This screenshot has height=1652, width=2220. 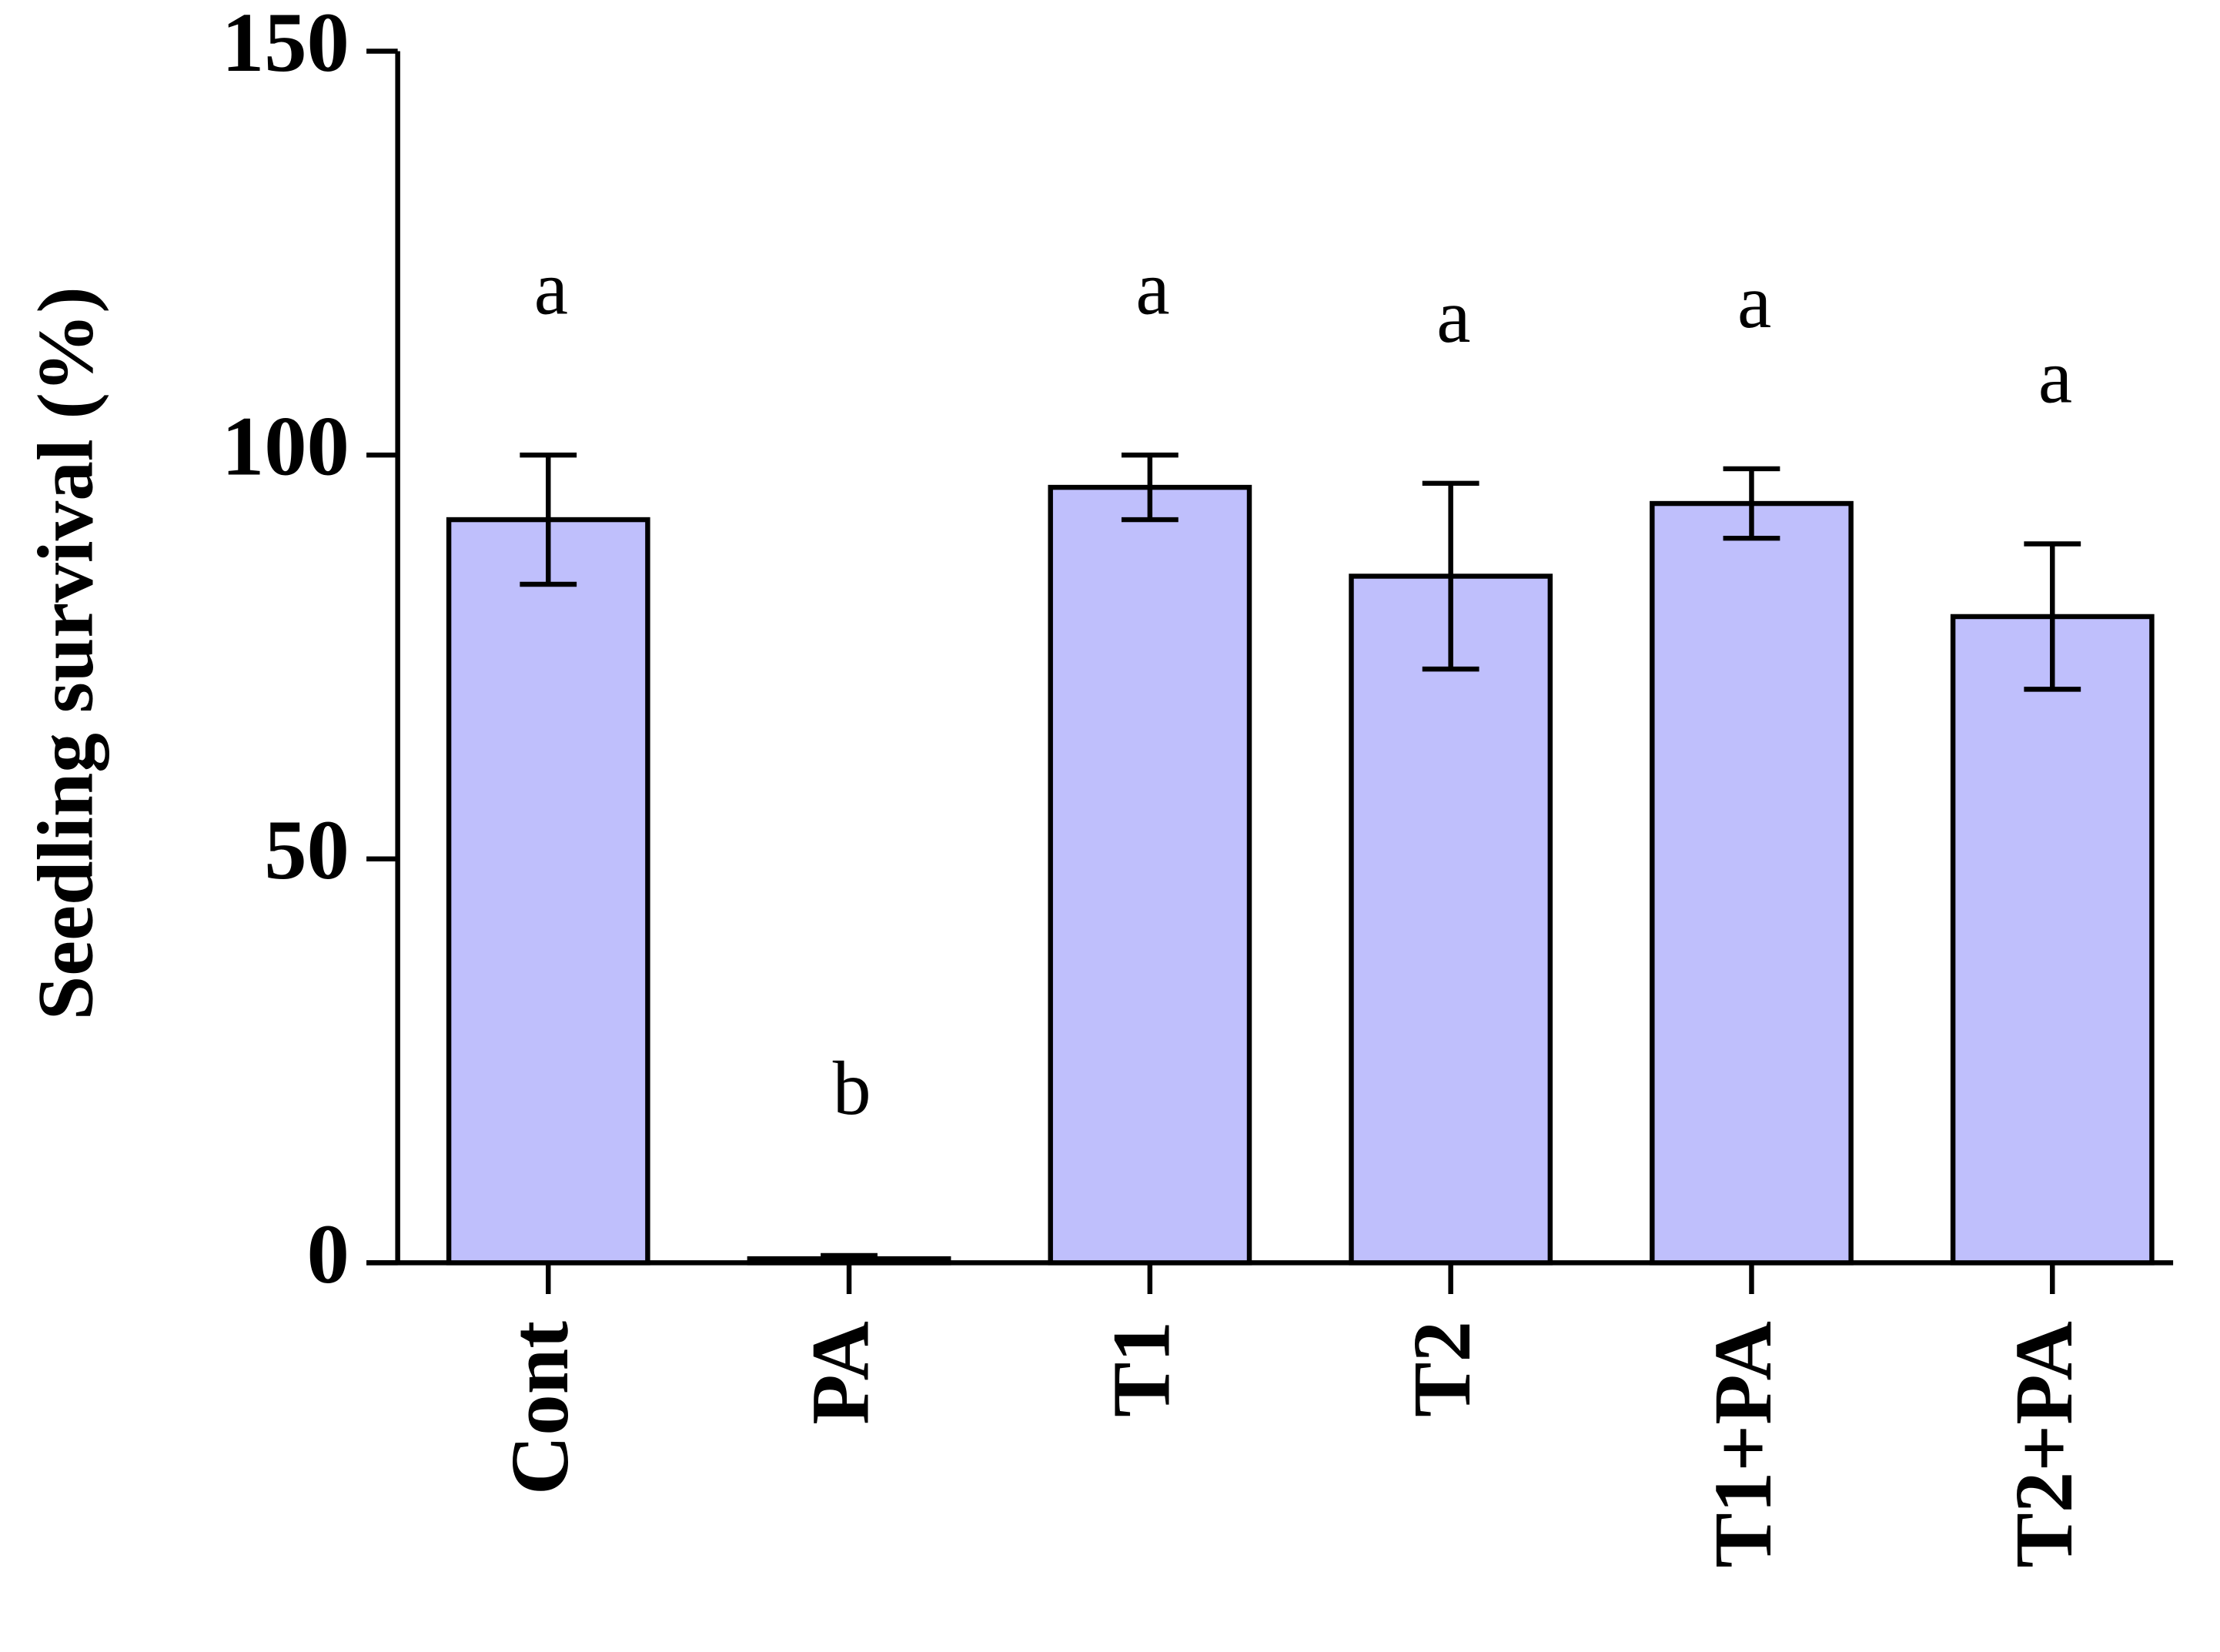 I want to click on y-axis-title: Seedling survival (%), so click(x=66, y=653).